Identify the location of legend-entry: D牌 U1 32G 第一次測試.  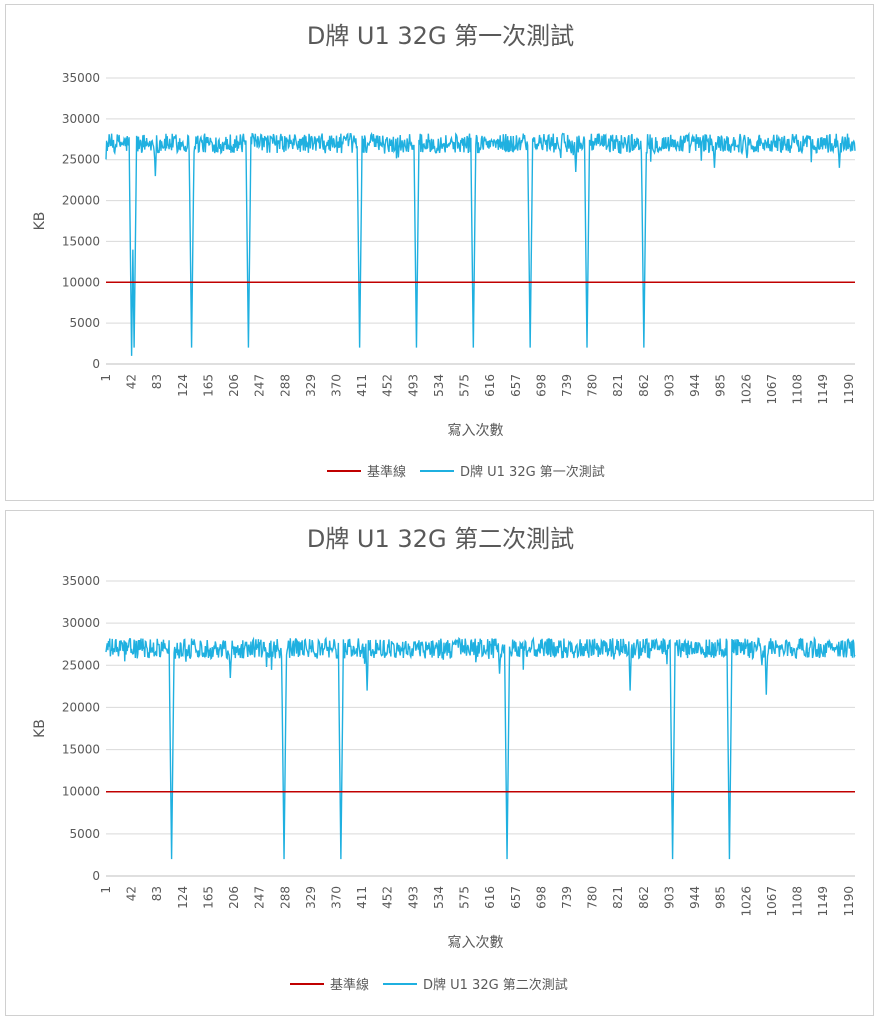
(532, 472).